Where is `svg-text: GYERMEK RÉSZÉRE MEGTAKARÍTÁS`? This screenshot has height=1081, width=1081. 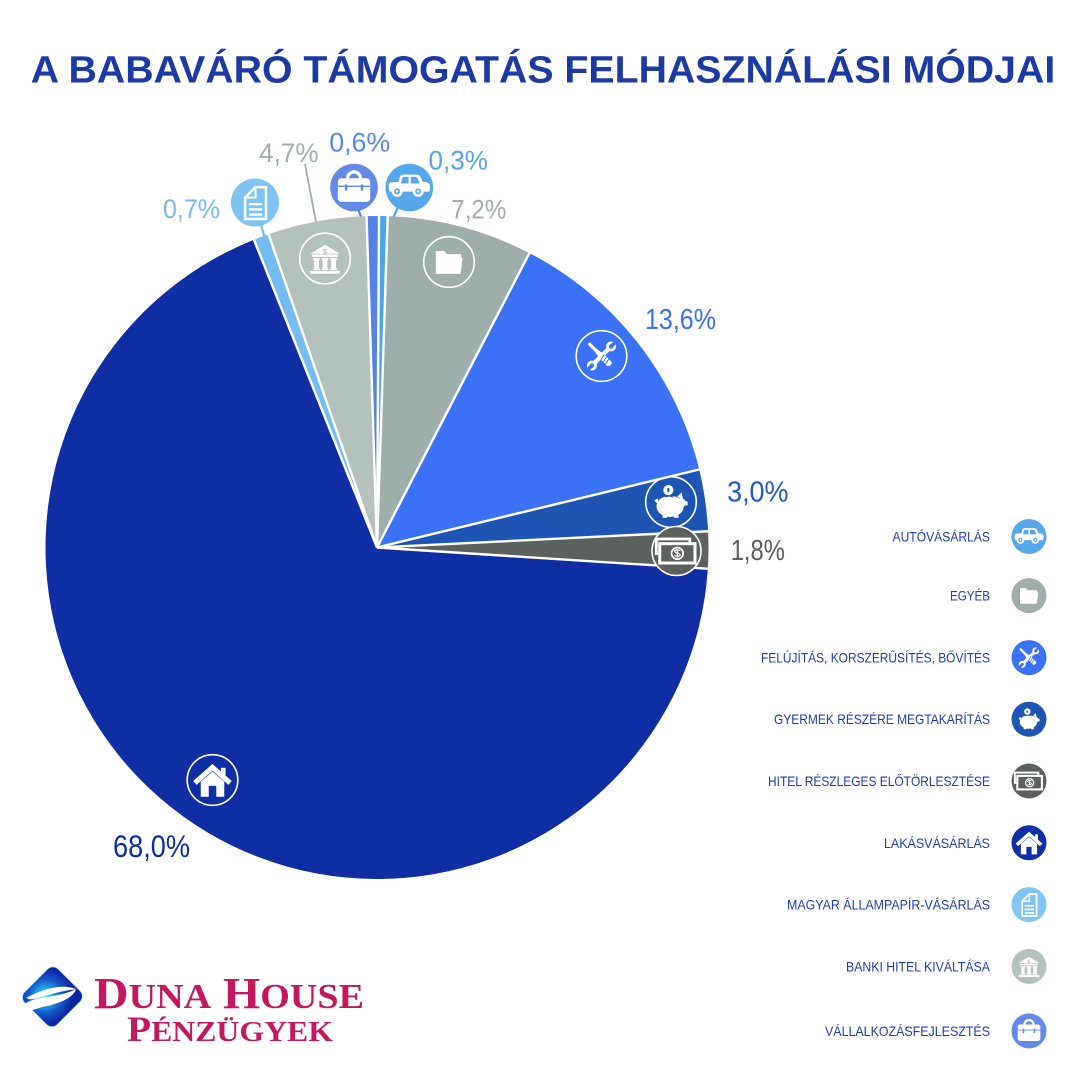
svg-text: GYERMEK RÉSZÉRE MEGTAKARÍTÁS is located at coordinates (882, 719).